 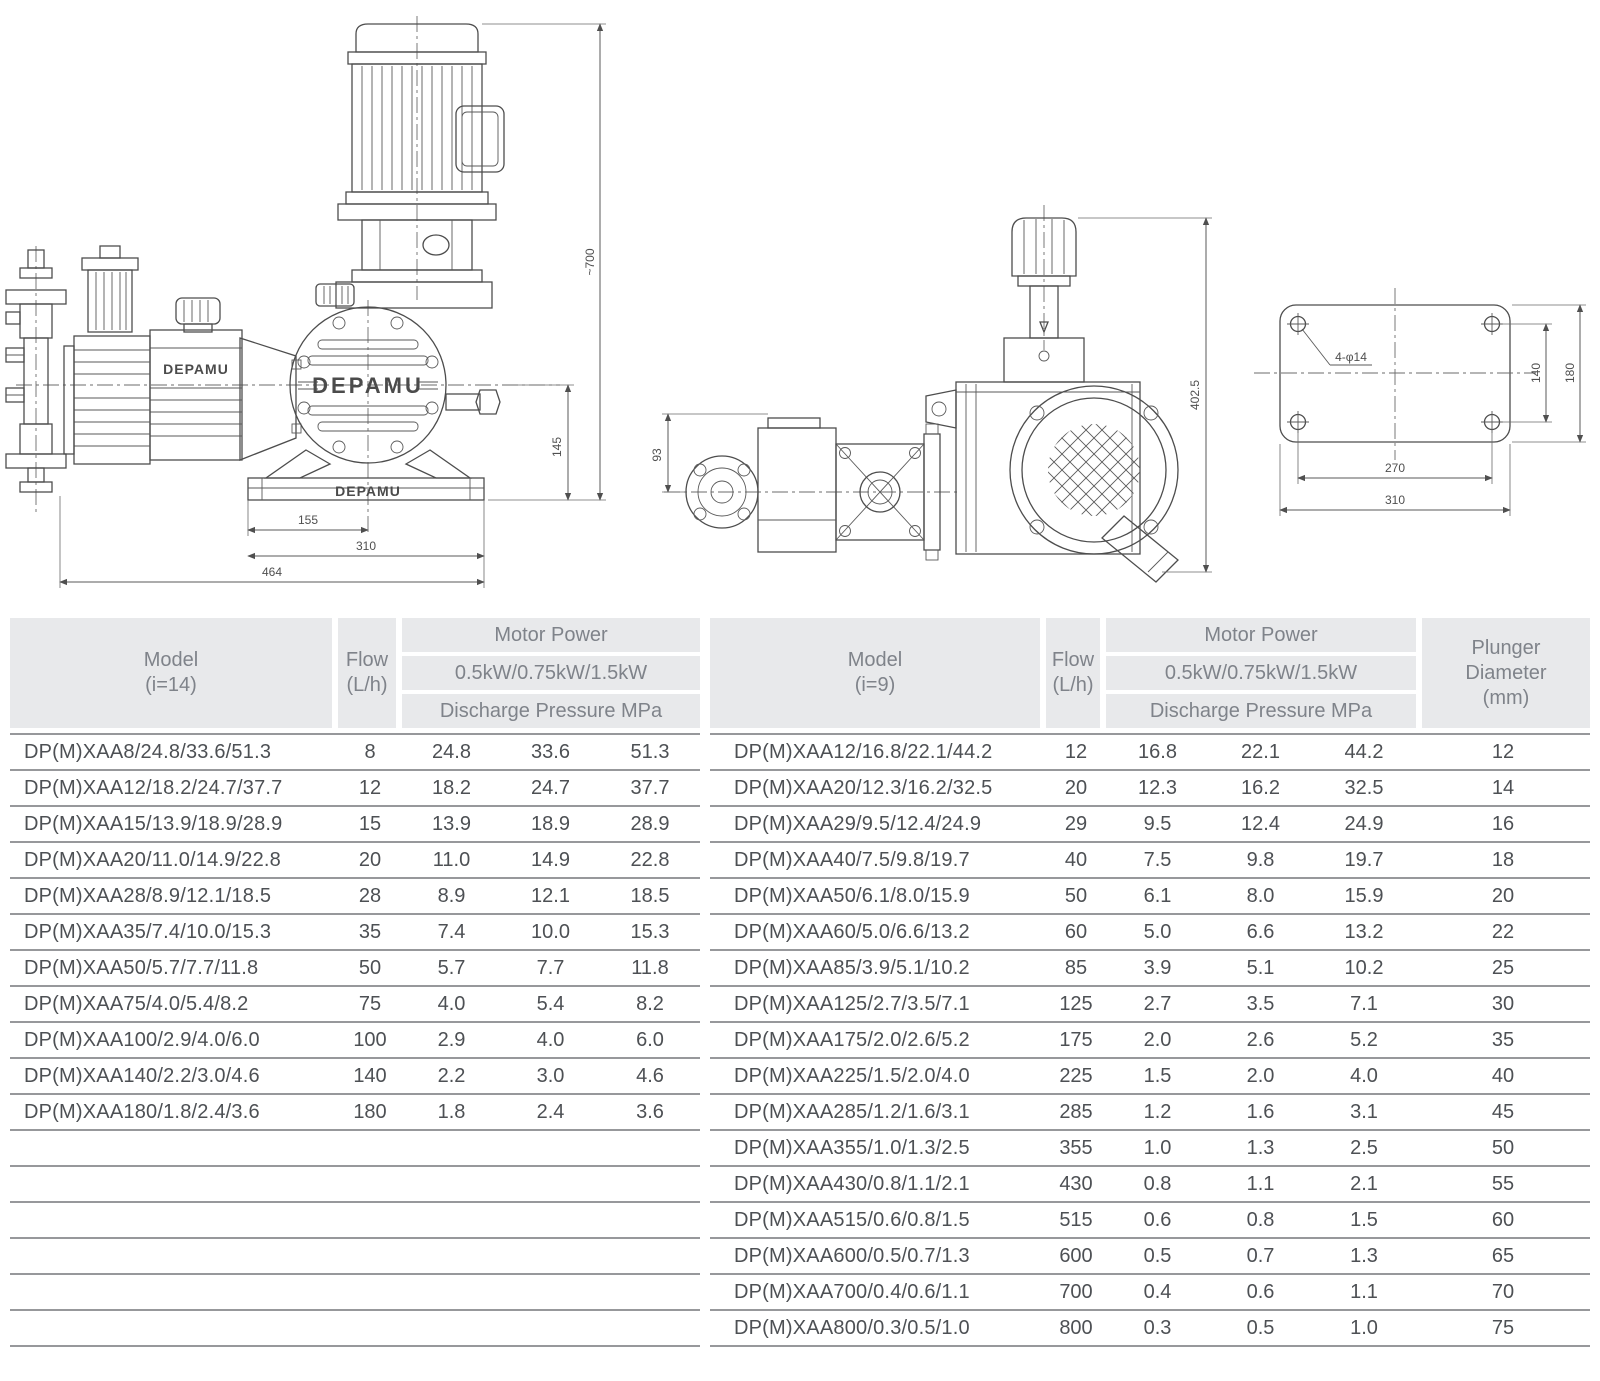 What do you see at coordinates (852, 1003) in the screenshot?
I see `cell-model: DP(M)XAA125/2.7/3.5/7.1` at bounding box center [852, 1003].